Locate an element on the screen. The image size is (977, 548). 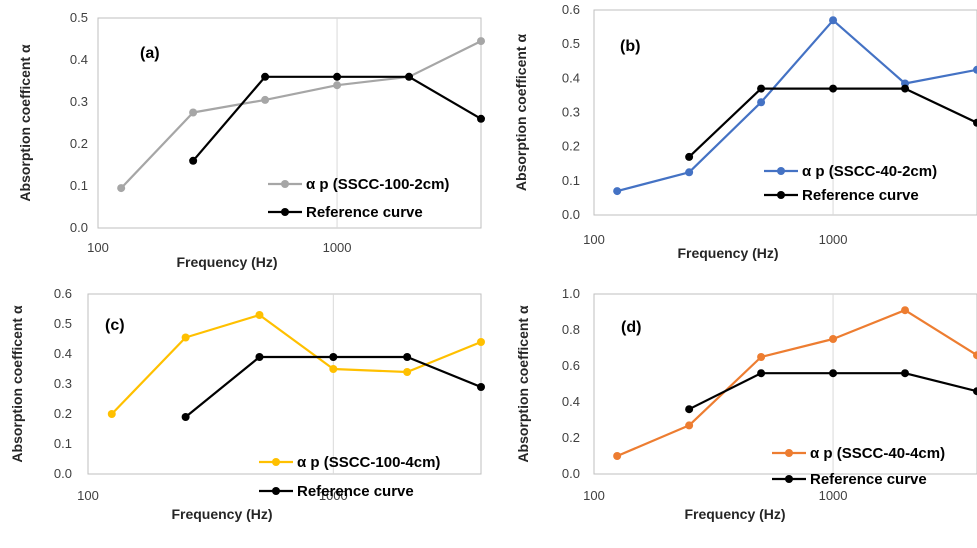
y-tick-label: 1.0 is located at coordinates (571, 293).